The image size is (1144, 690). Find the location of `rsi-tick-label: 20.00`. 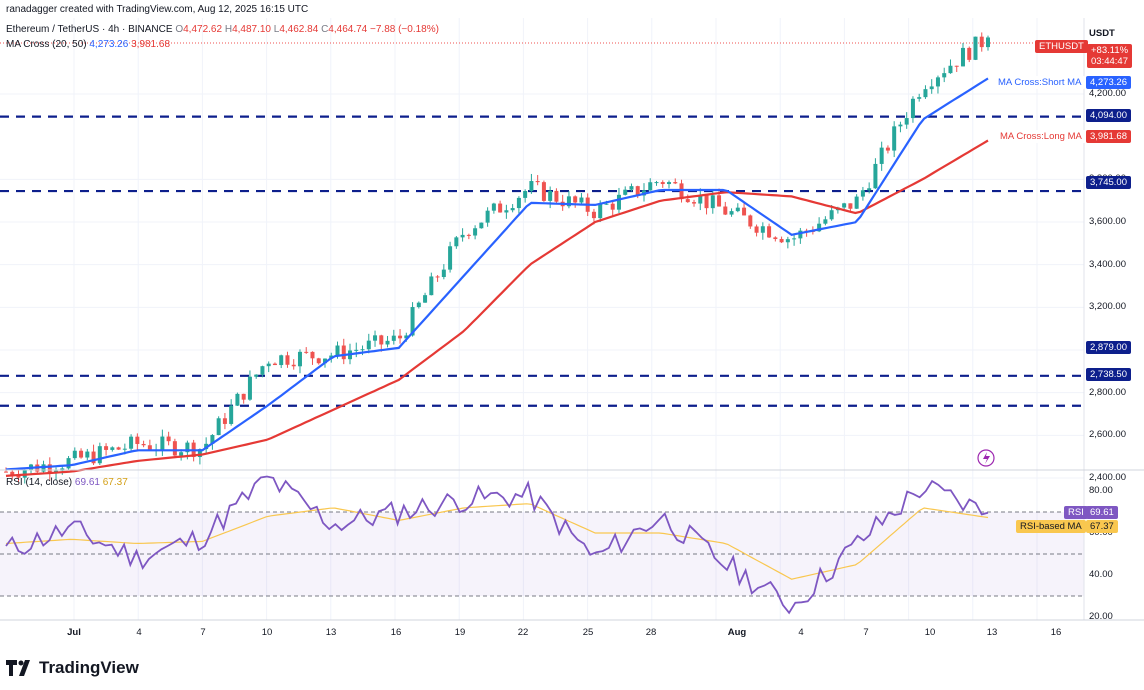

rsi-tick-label: 20.00 is located at coordinates (1101, 616).